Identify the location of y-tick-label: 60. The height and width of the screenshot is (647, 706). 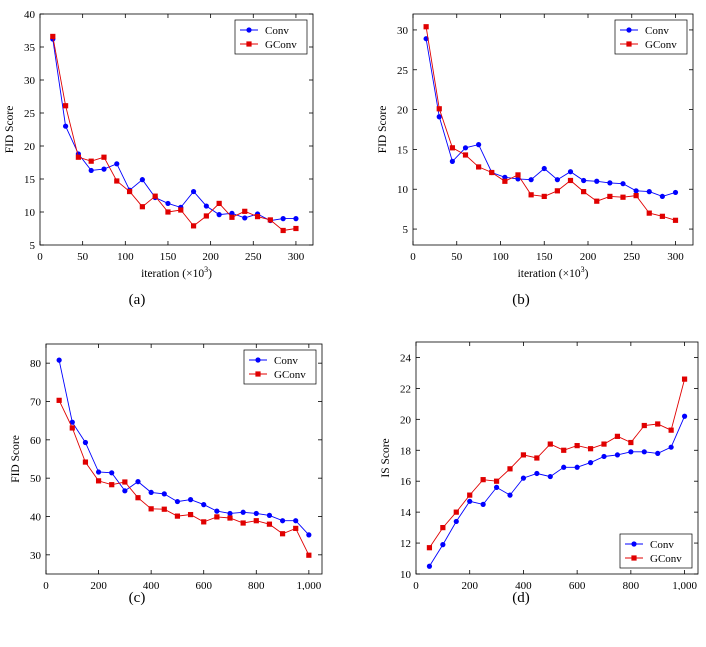
(36, 441).